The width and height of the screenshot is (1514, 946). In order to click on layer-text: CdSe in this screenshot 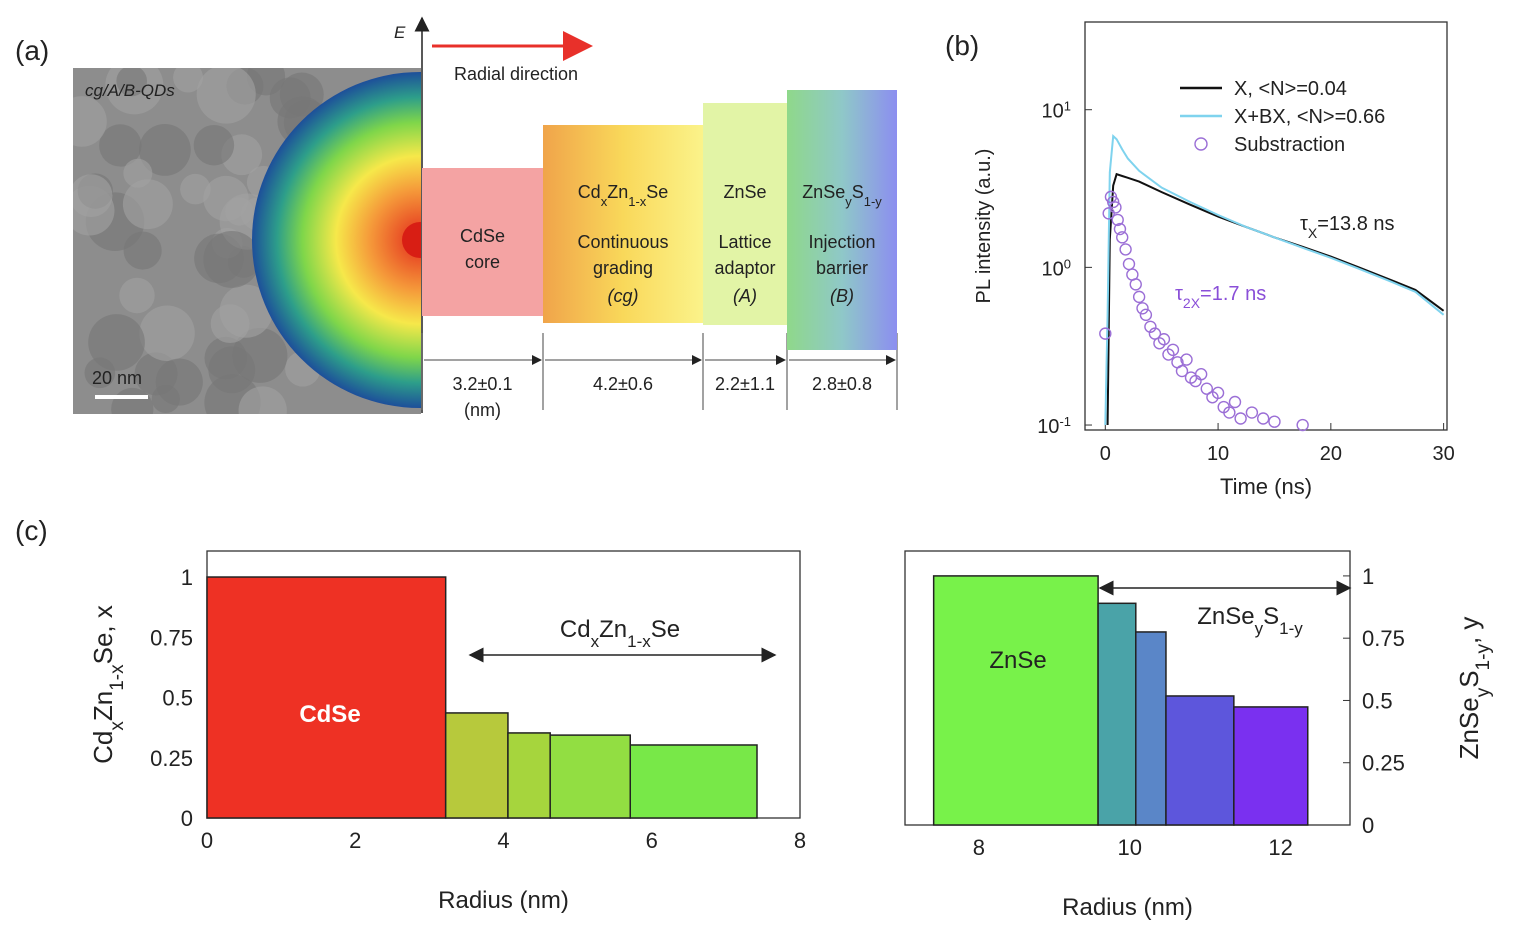, I will do `click(482, 236)`.